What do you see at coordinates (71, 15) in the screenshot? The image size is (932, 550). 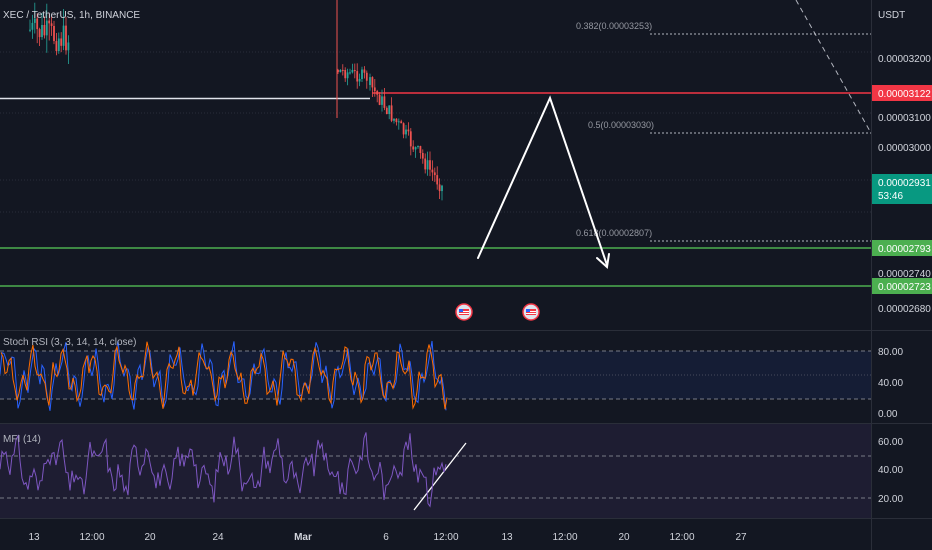 I see `symbol-title: XEC / TetherUS, 1h, BINANCE` at bounding box center [71, 15].